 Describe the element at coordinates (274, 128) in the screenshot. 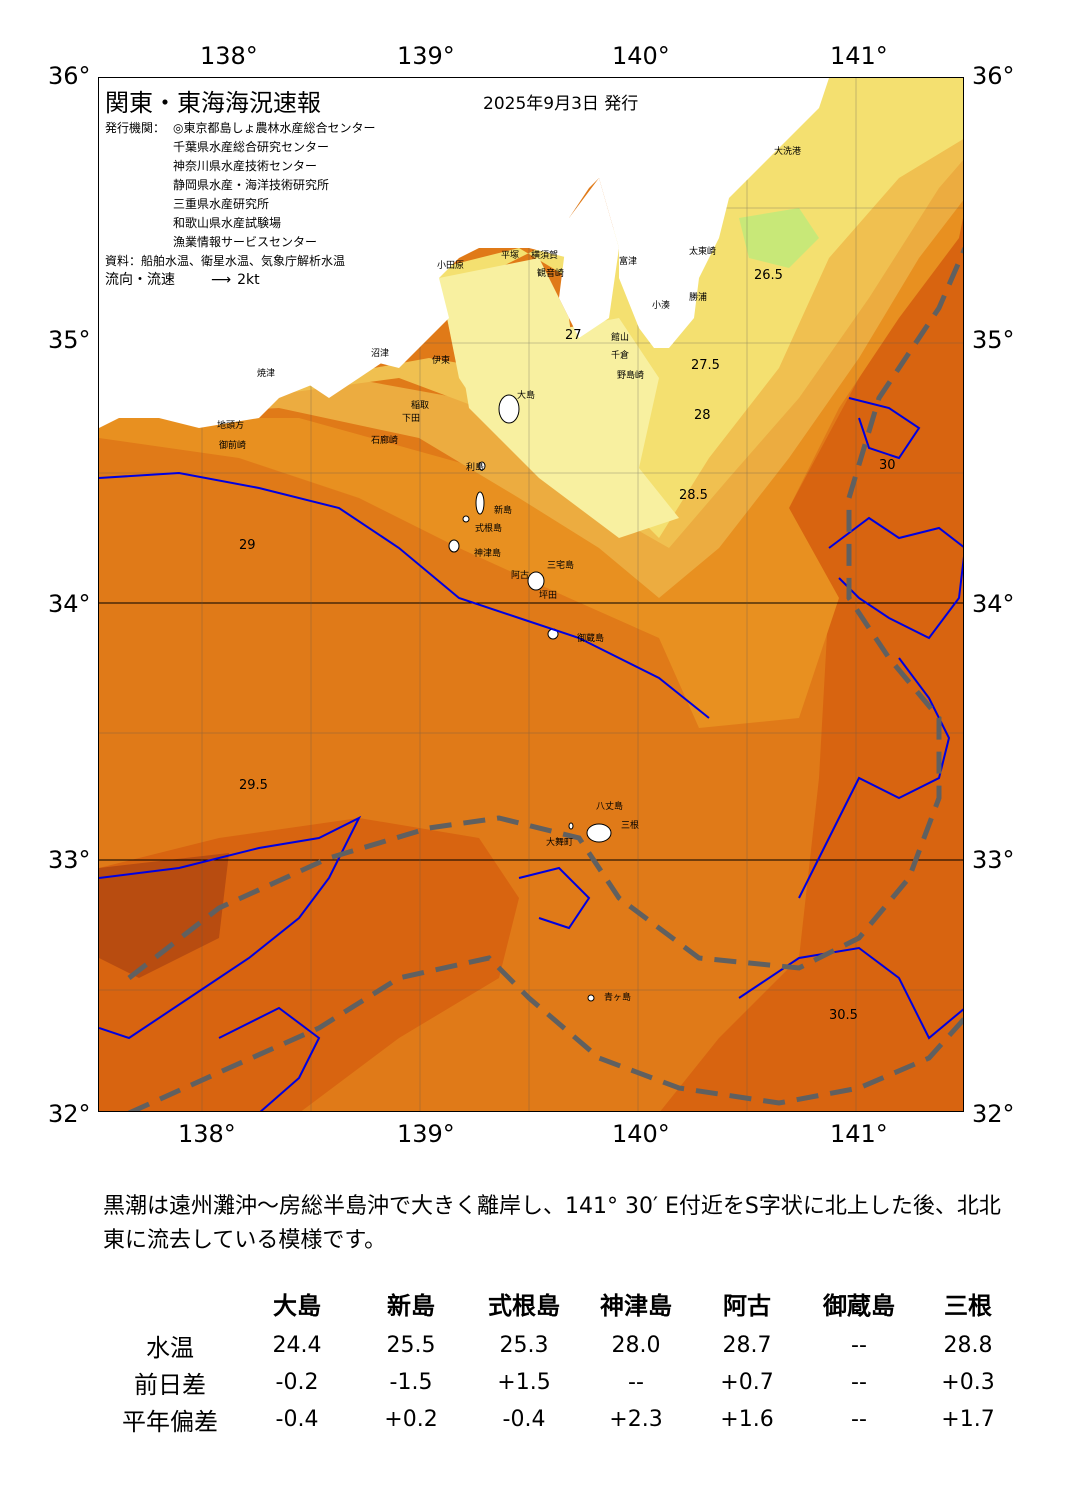

I see `agency-1: ◎東京都島しょ農林水産総合センター` at that location.